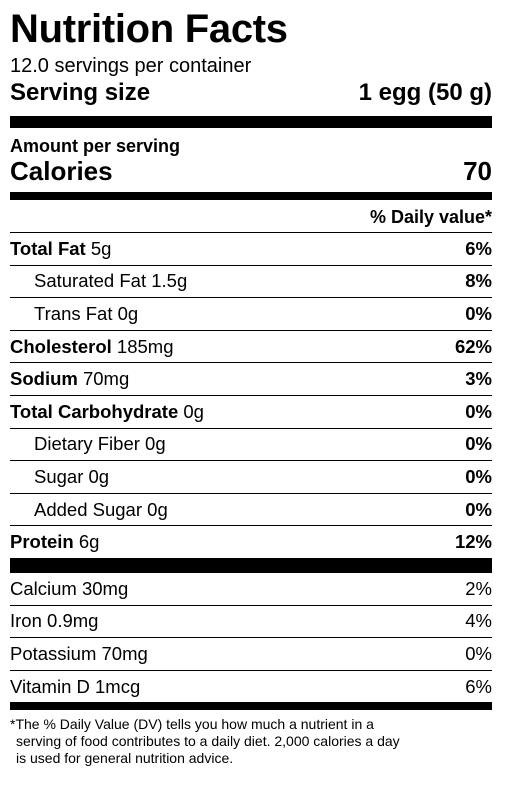  I want to click on vitamin-amount: 0.9mg, so click(73, 621).